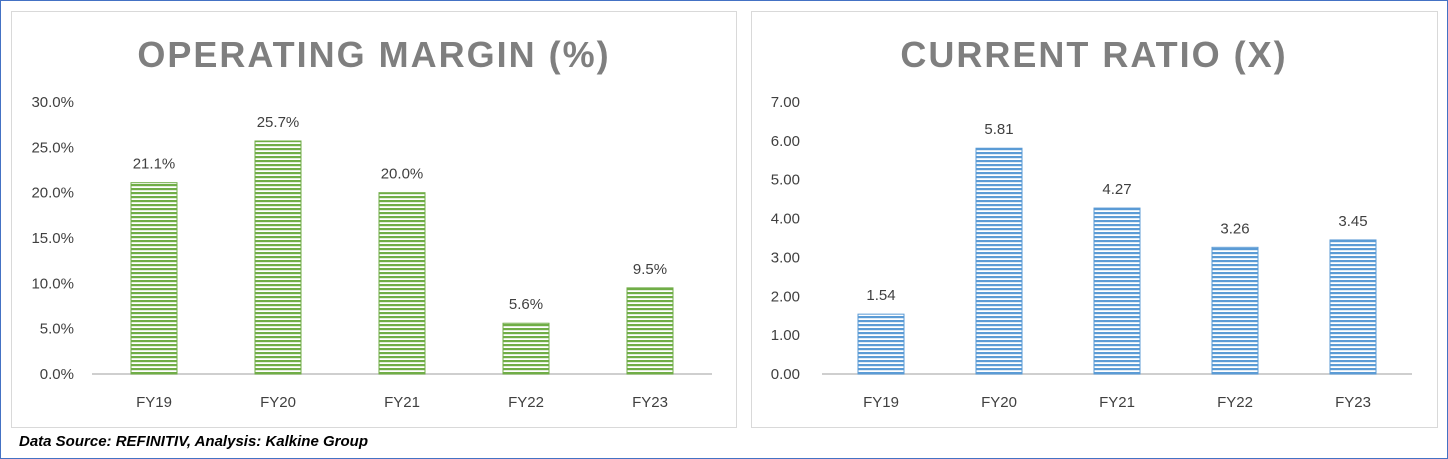  Describe the element at coordinates (785, 335) in the screenshot. I see `y-tick-label: 1.00` at that location.